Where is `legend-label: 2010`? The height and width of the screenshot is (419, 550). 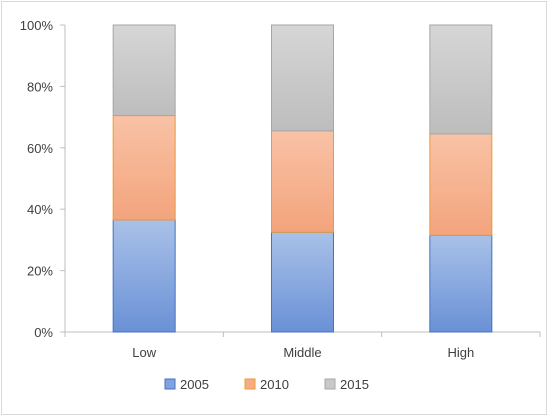 legend-label: 2010 is located at coordinates (274, 384).